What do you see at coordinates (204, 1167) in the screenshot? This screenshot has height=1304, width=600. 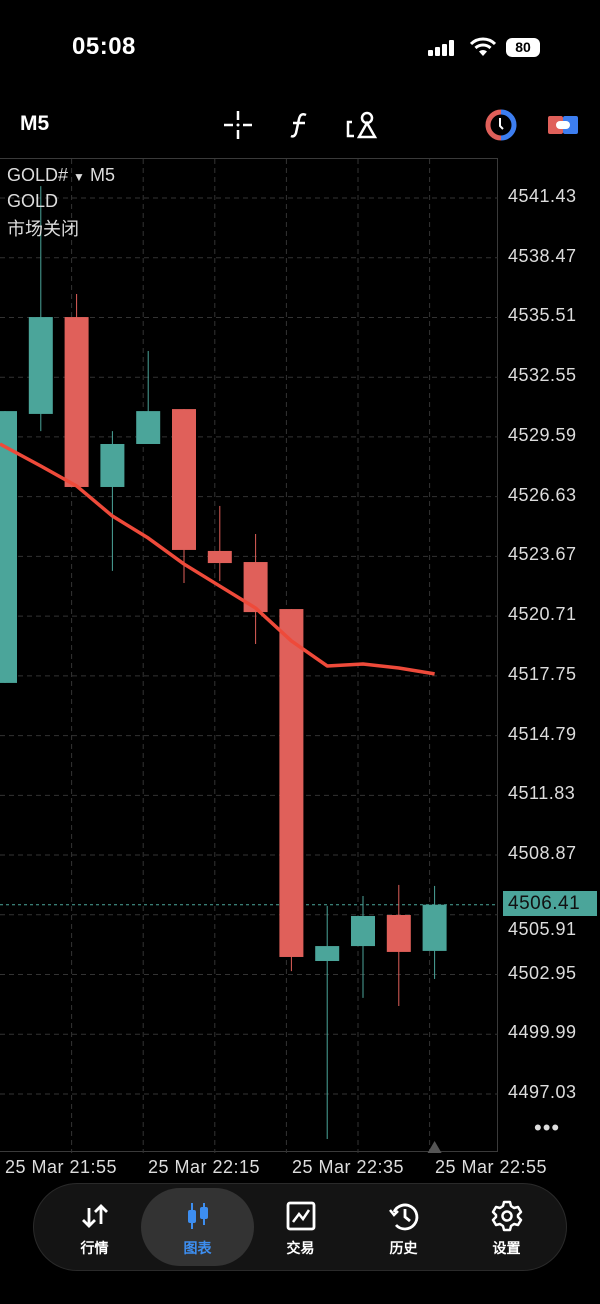 I see `time-tick-label: 25 Mar 22:15` at bounding box center [204, 1167].